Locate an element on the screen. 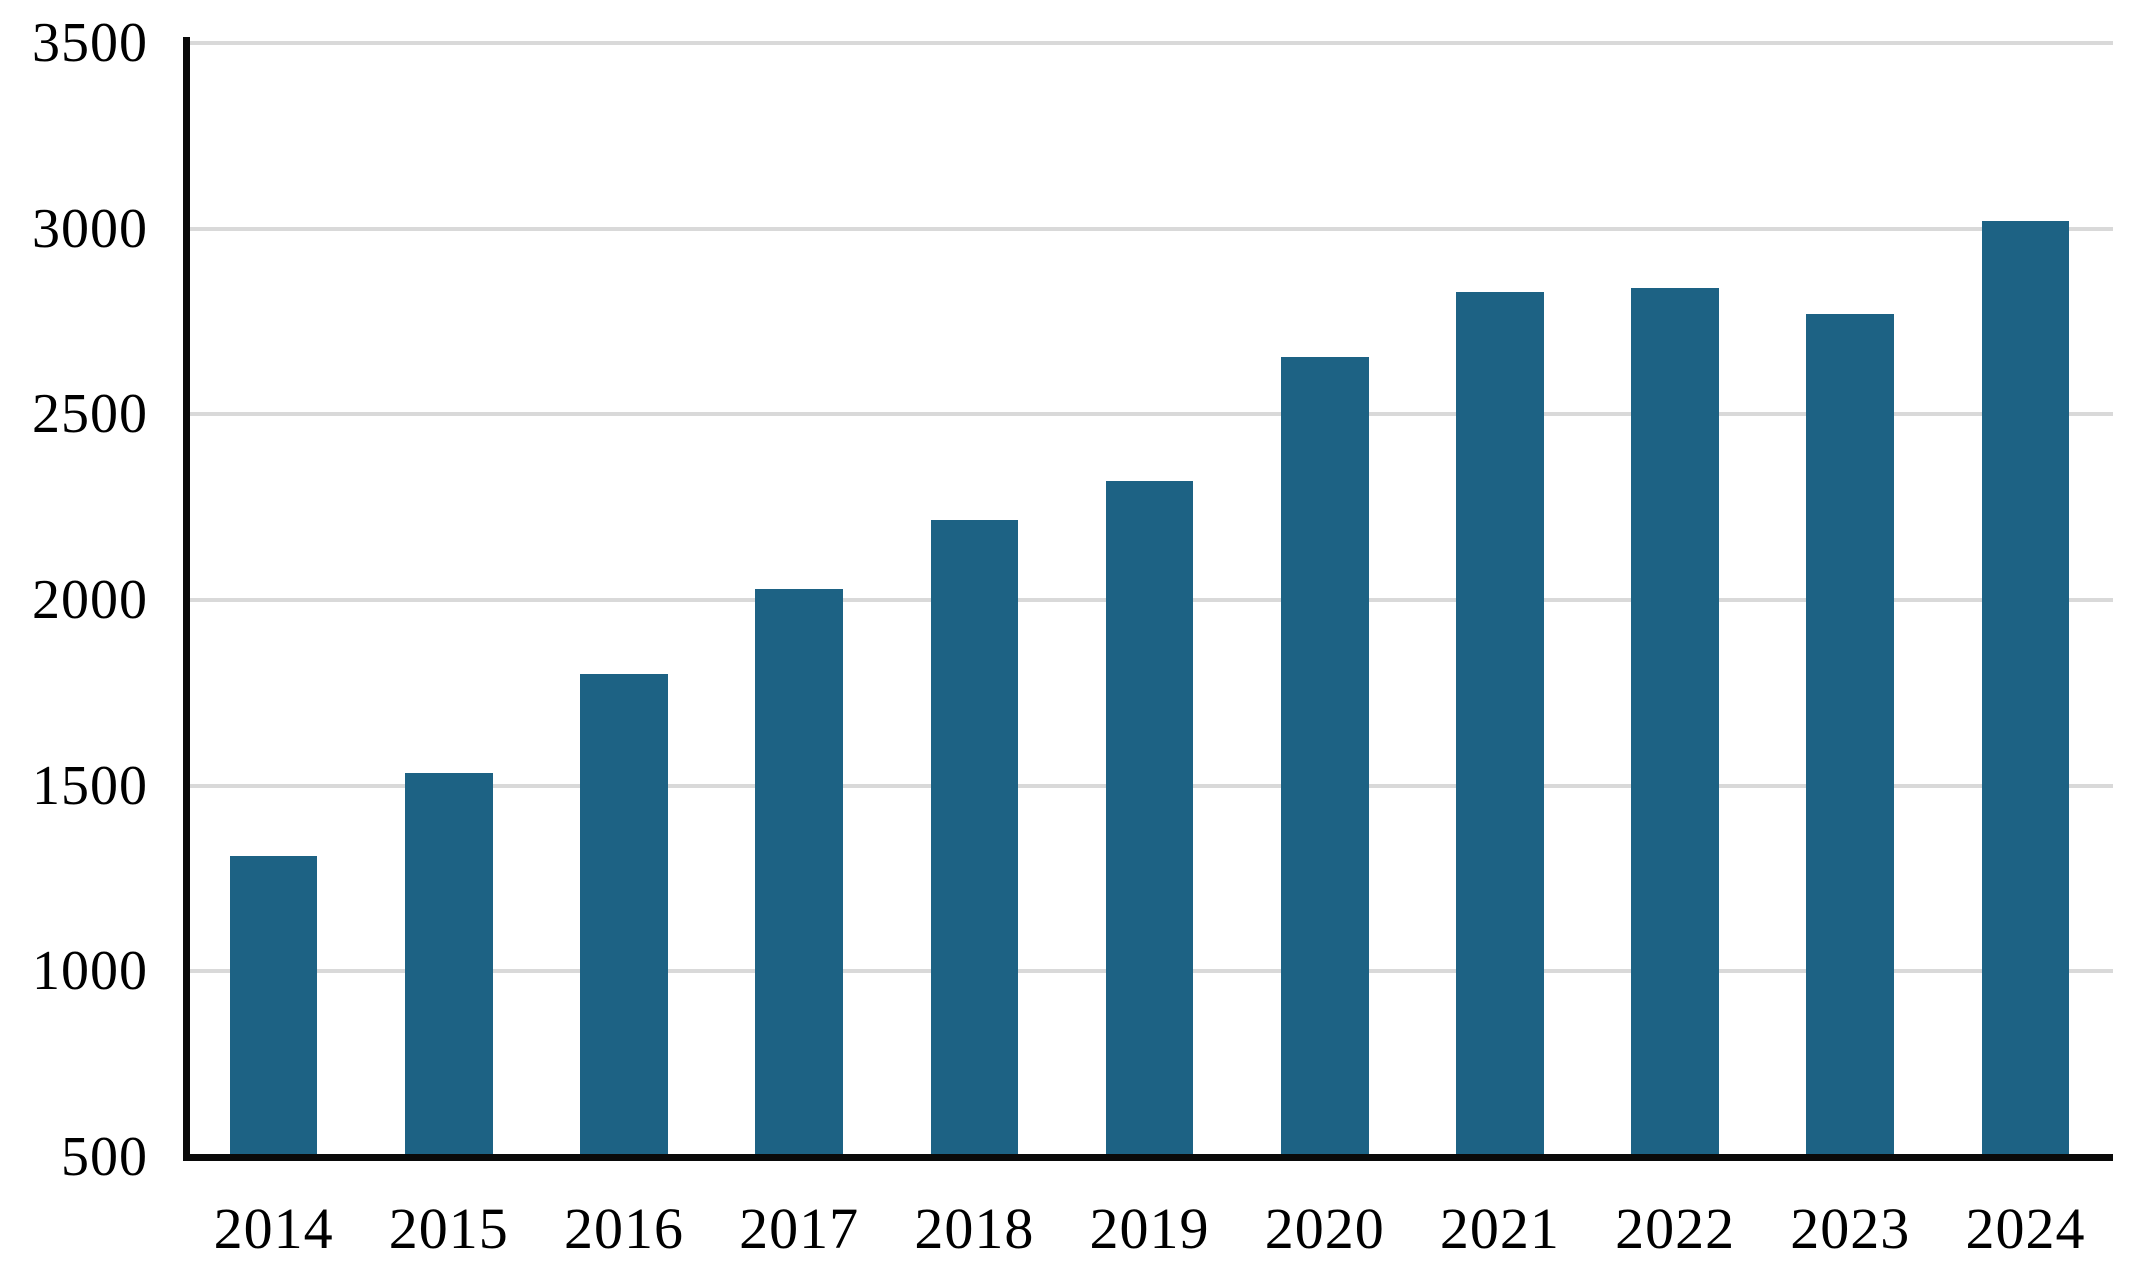  bar-2024 is located at coordinates (2025, 689).